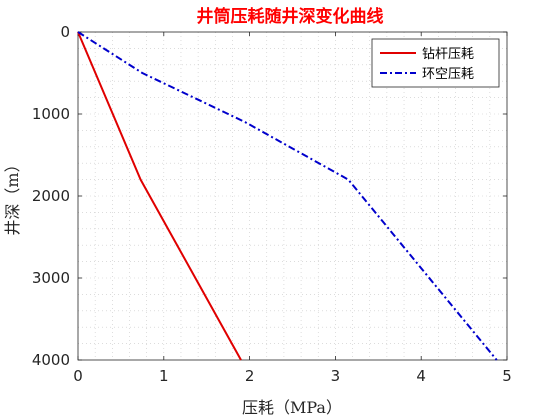 This screenshot has width=560, height=420. I want to click on legend-label-1: 钻杆压耗, so click(448, 54).